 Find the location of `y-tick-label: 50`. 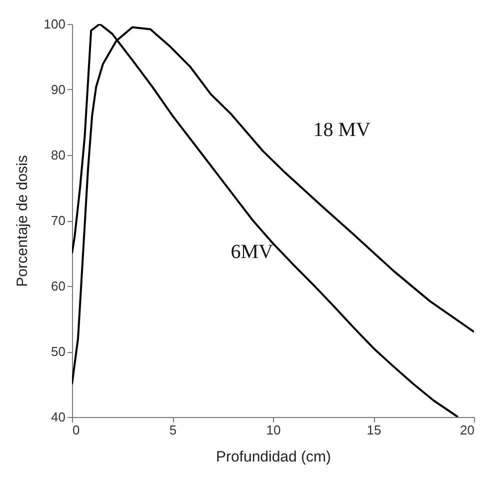

y-tick-label: 50 is located at coordinates (58, 351).